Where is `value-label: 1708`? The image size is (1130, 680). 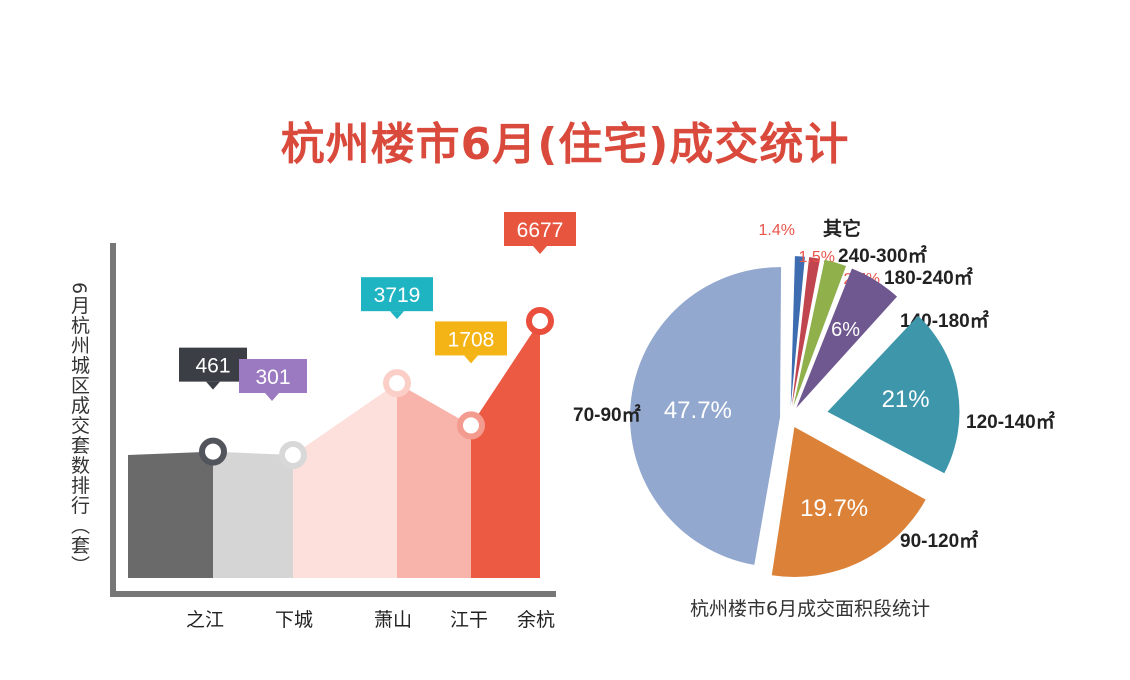 value-label: 1708 is located at coordinates (471, 339).